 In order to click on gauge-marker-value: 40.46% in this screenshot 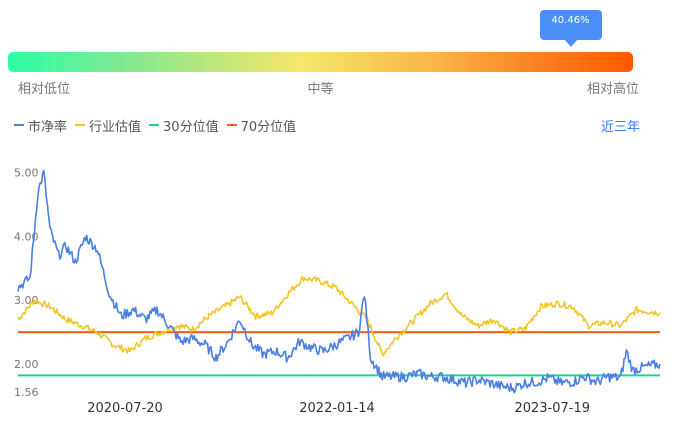, I will do `click(570, 20)`.